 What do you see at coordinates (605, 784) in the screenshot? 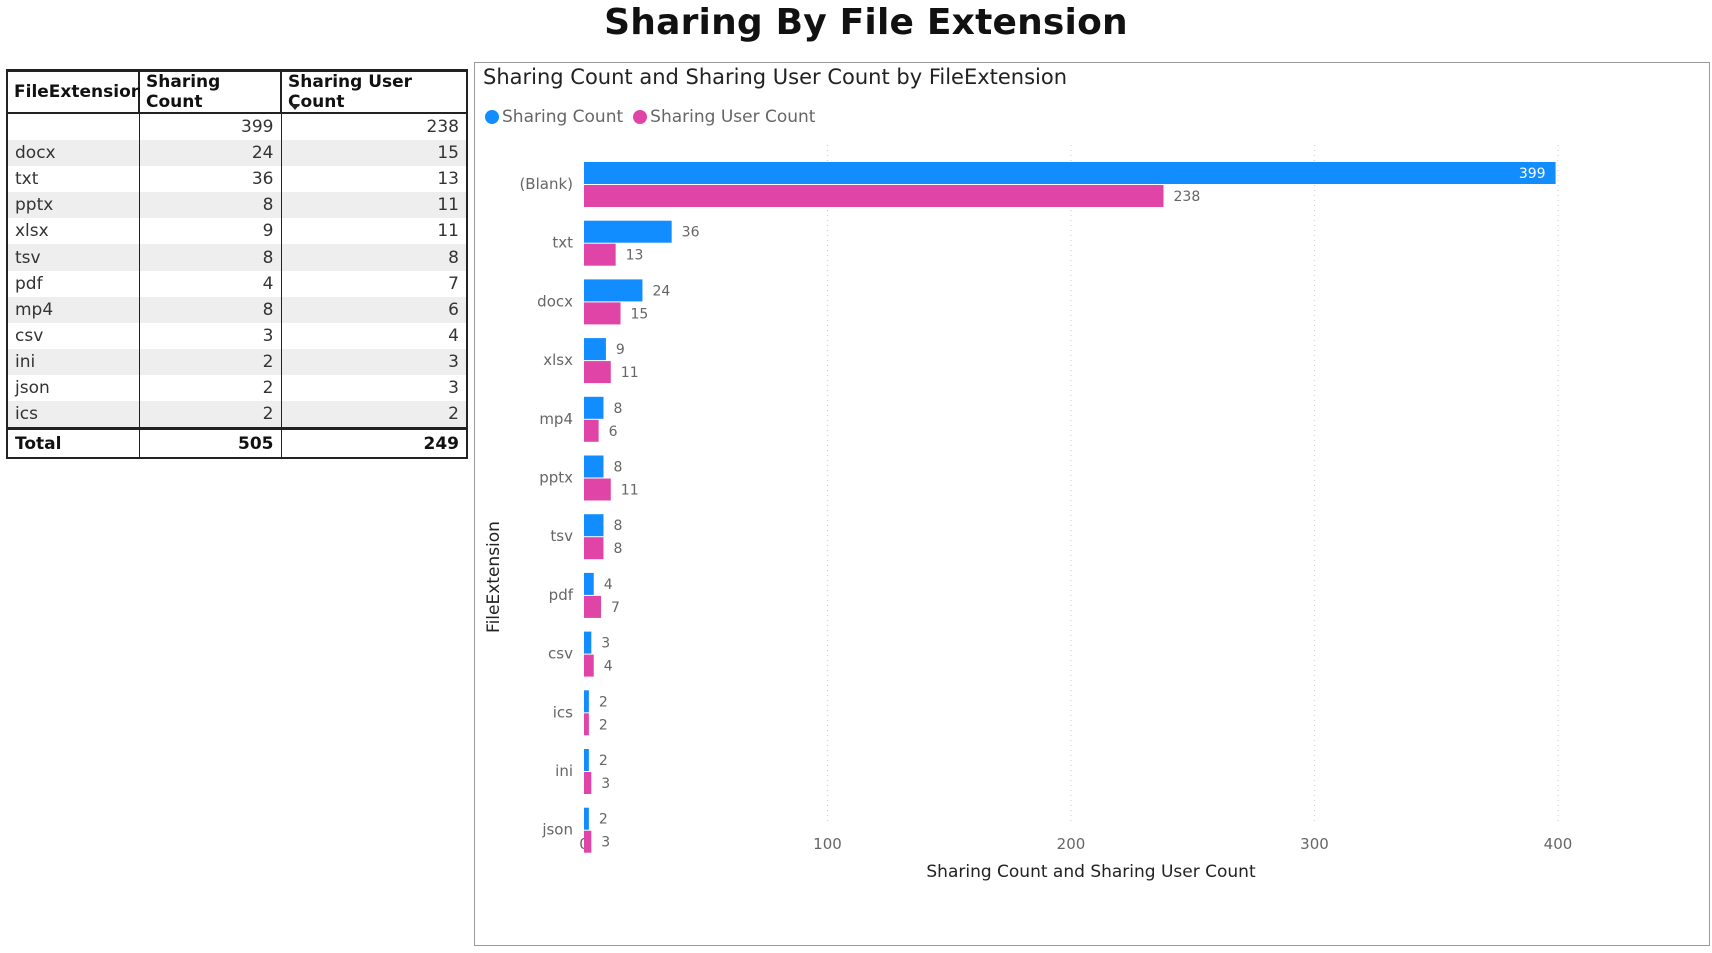
I see `data-label: 3` at bounding box center [605, 784].